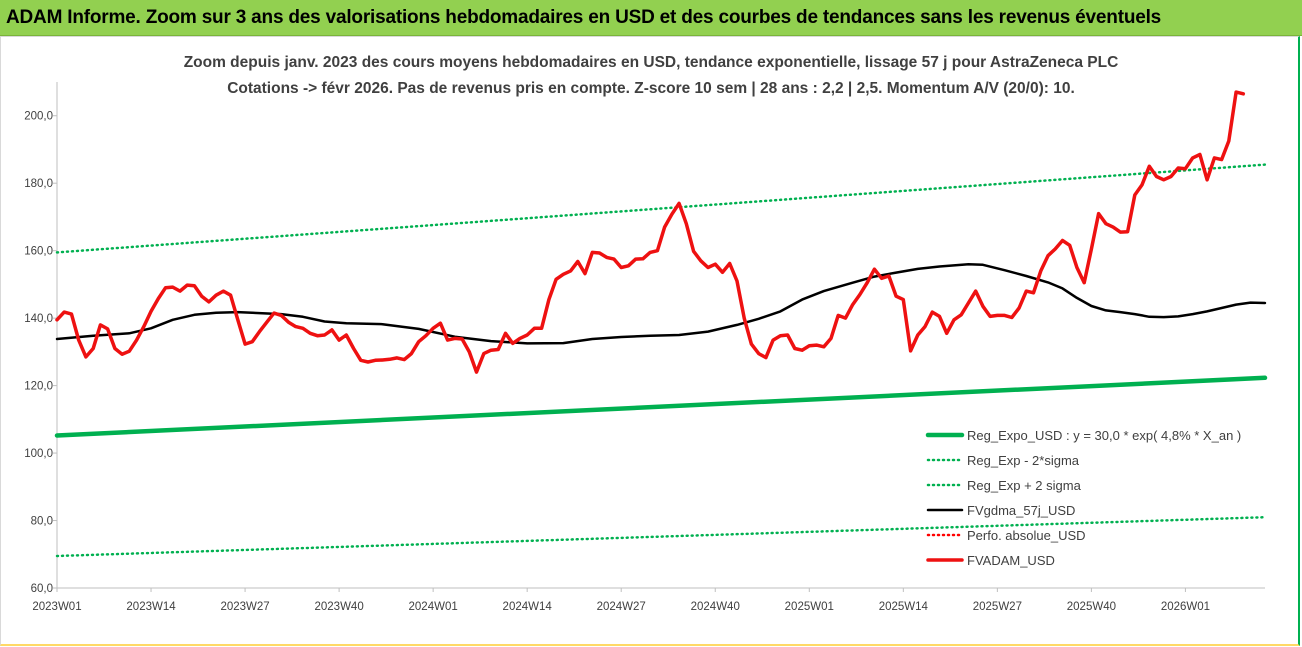  Describe the element at coordinates (38, 252) in the screenshot. I see `y-tick-label: 160,0` at that location.